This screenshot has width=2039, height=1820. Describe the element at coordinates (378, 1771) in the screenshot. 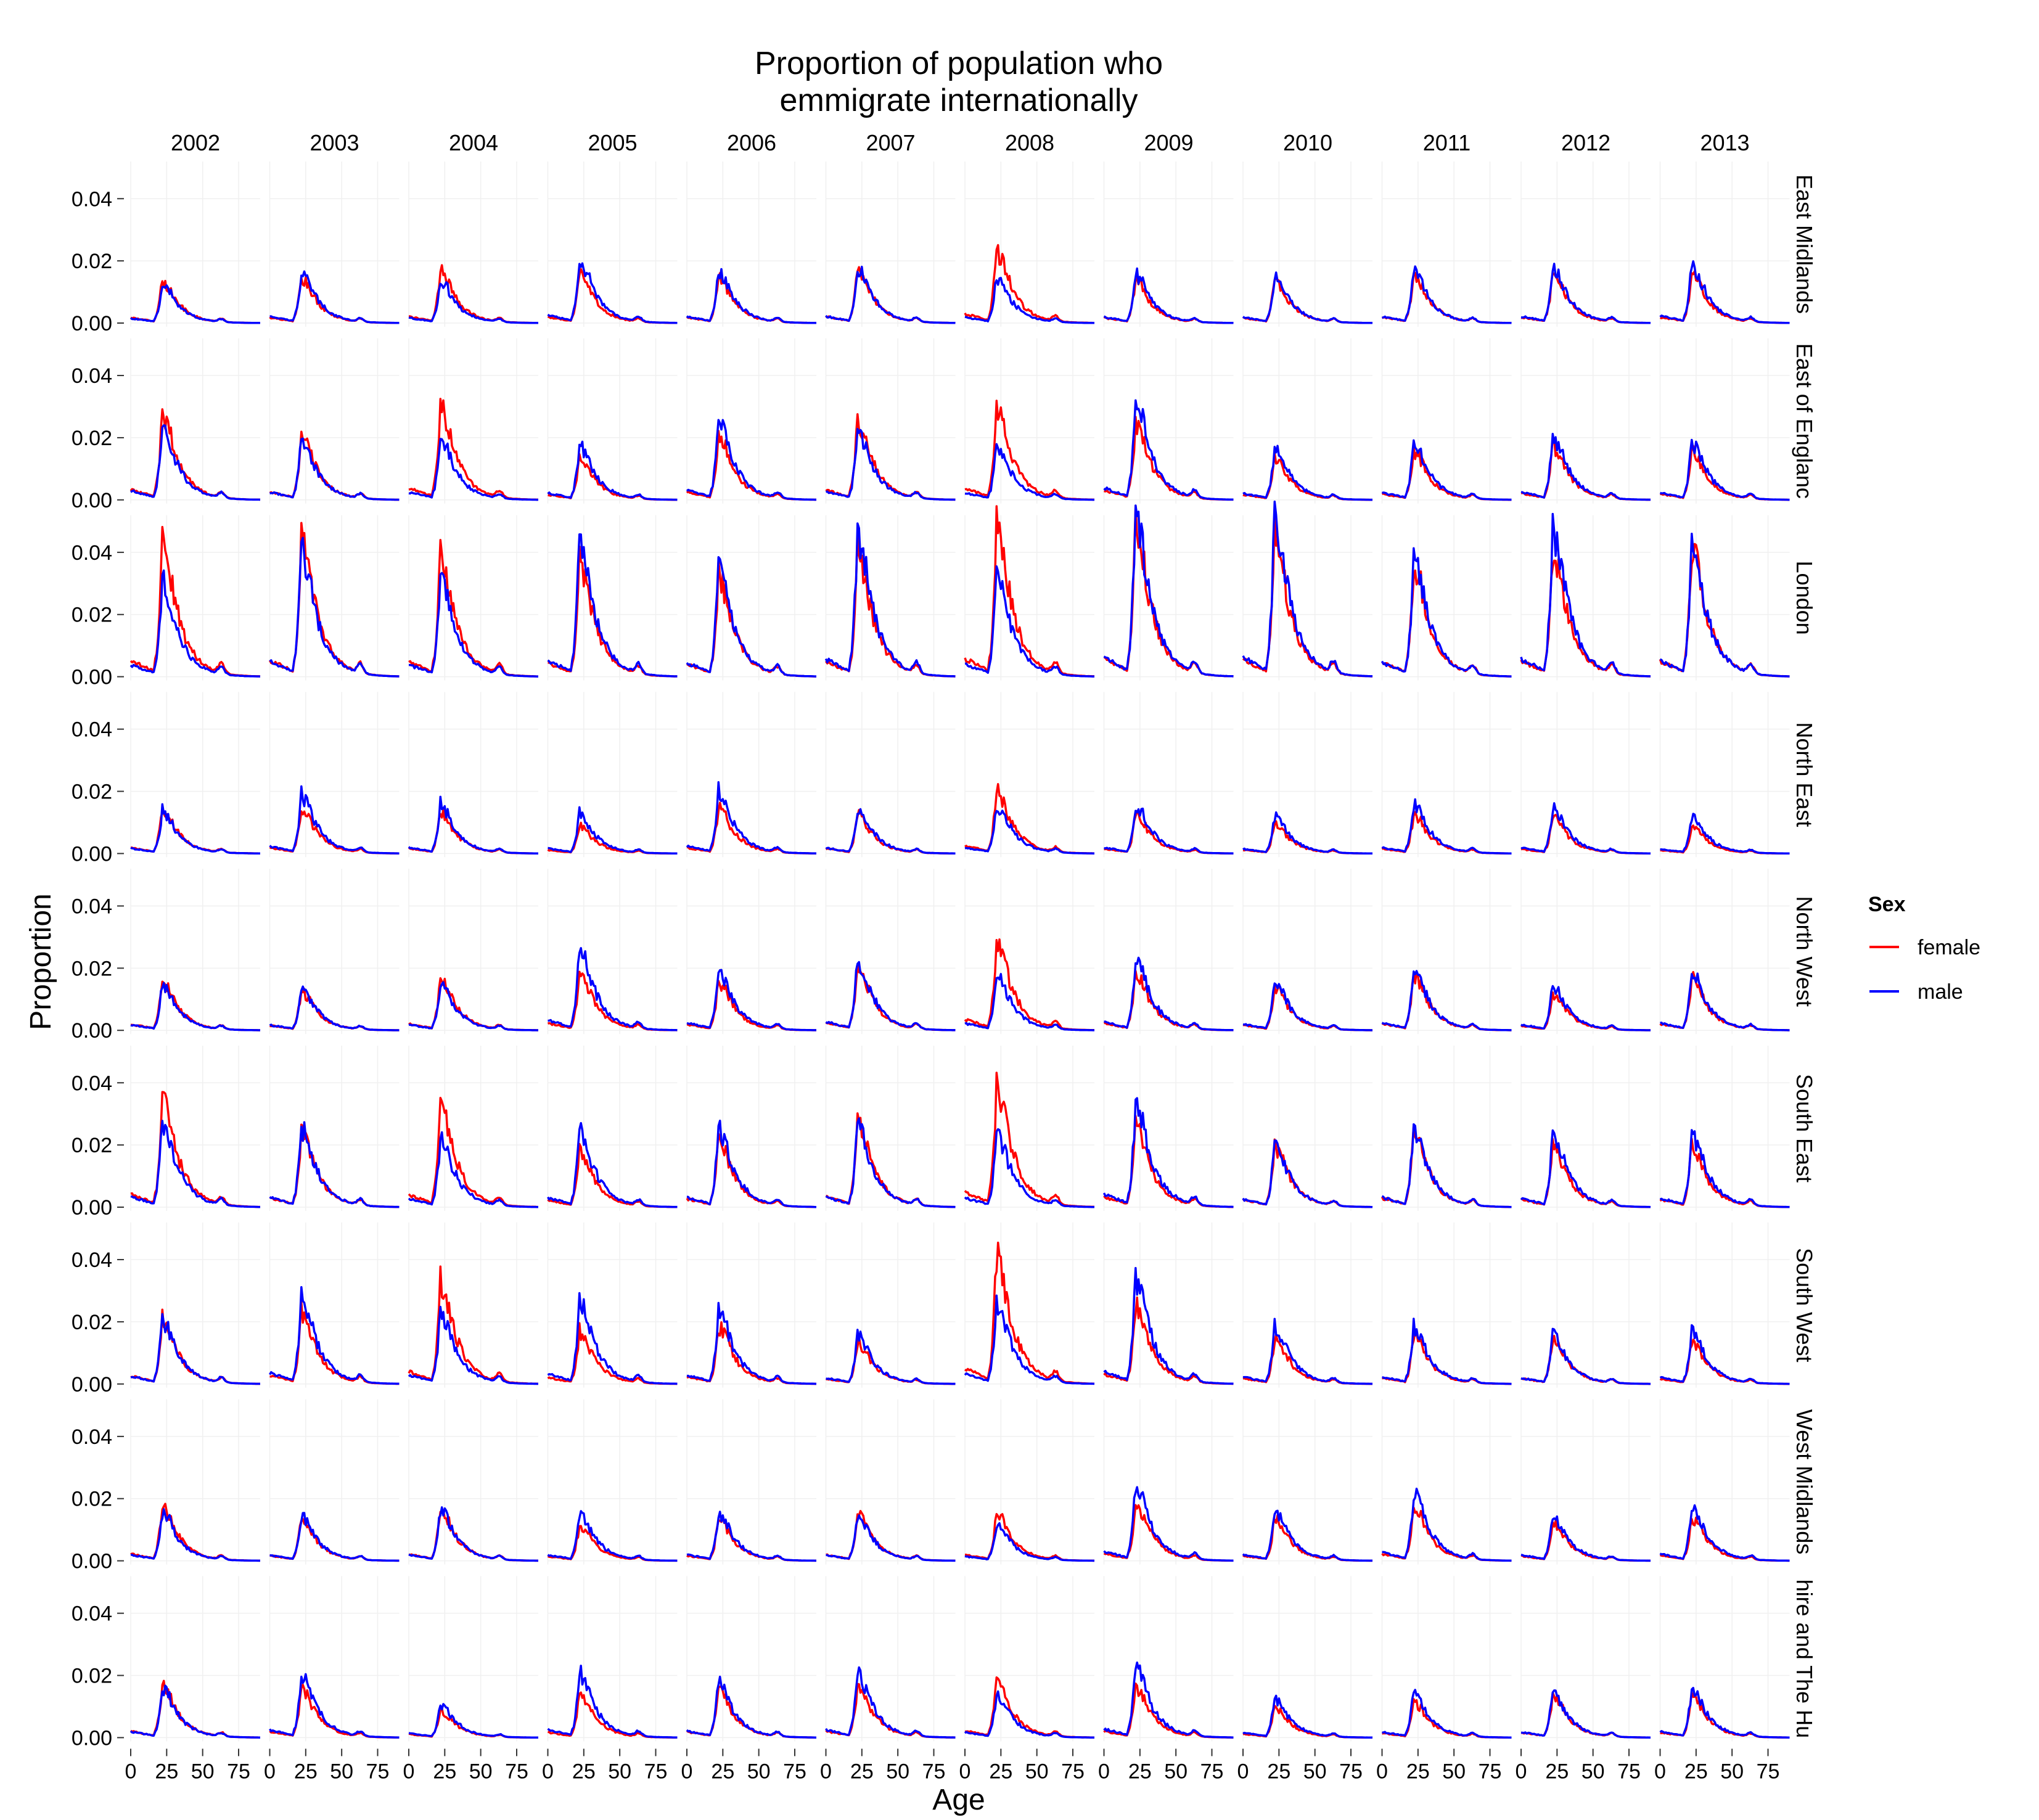

I see `x-tick-label-2003-3: 75` at that location.